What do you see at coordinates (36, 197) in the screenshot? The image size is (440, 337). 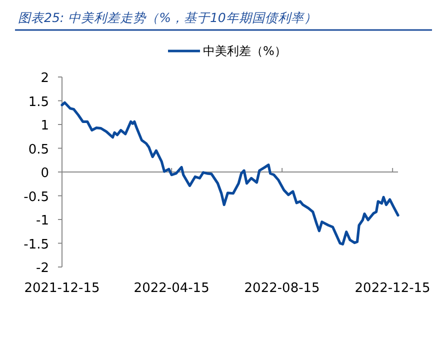 I see `y-tick-label: -0.5` at bounding box center [36, 197].